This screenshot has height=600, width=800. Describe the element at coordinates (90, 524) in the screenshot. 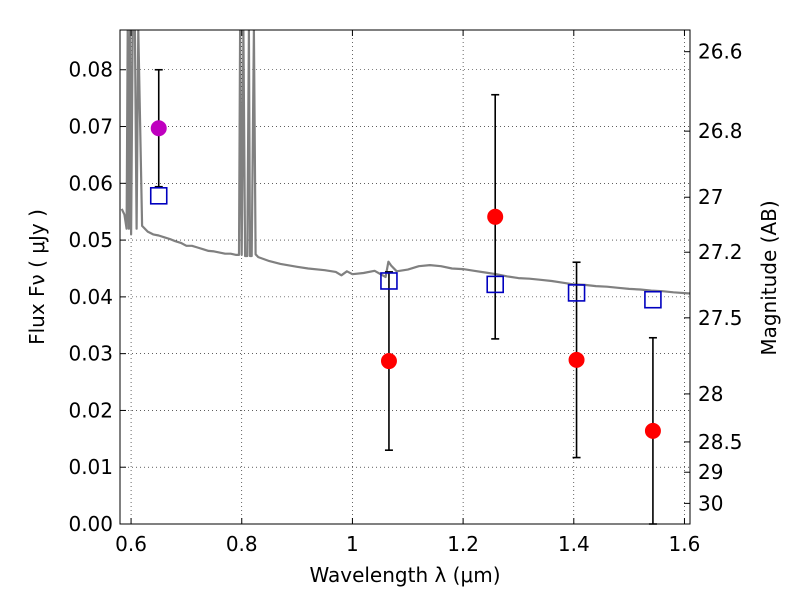

I see `y-tick-label: 0.00` at that location.